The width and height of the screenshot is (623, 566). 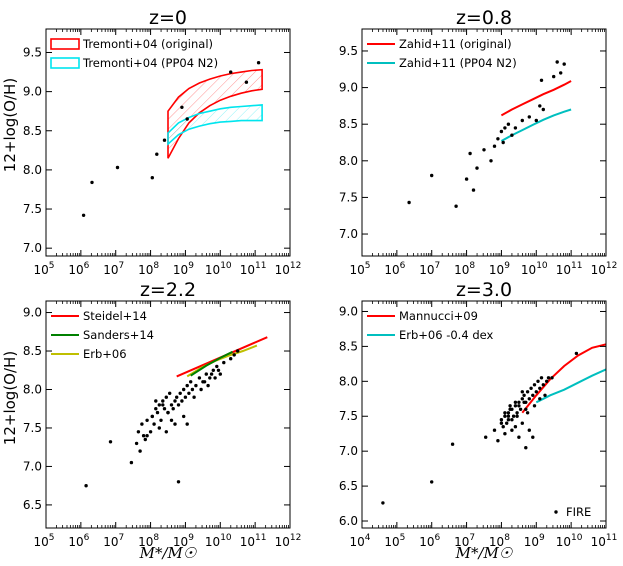 I want to click on y-axis-label-top: 12+log(O/H), so click(x=10, y=125).